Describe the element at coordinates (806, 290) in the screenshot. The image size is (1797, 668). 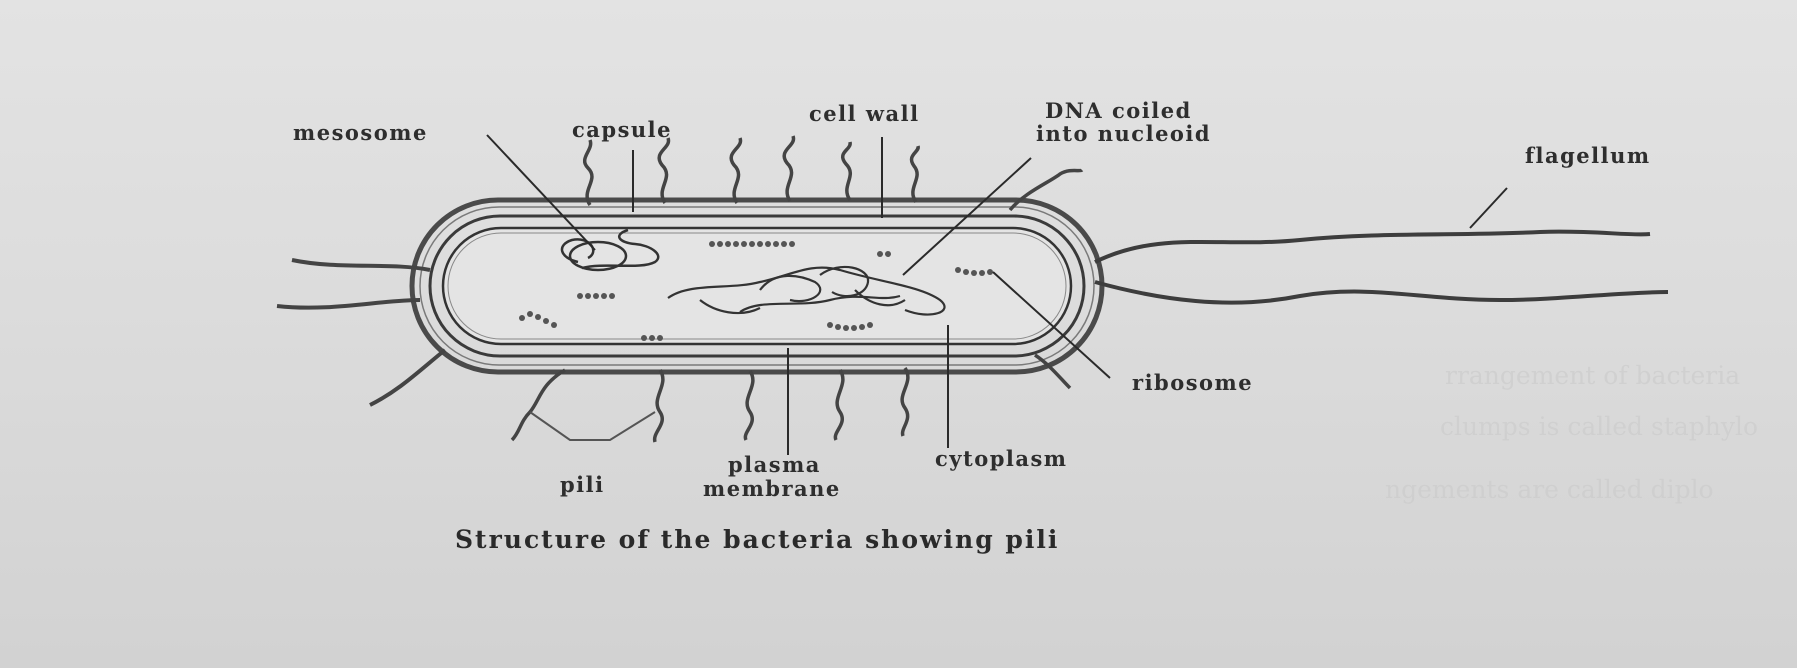
I see `nucleoid-dna` at that location.